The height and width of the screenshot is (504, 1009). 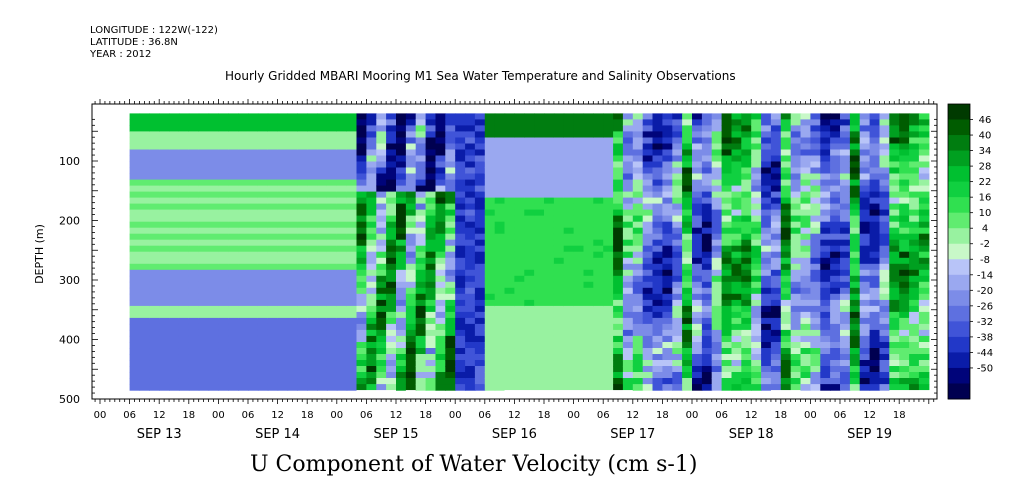 What do you see at coordinates (514, 434) in the screenshot?
I see `x-day-label: SEP 16` at bounding box center [514, 434].